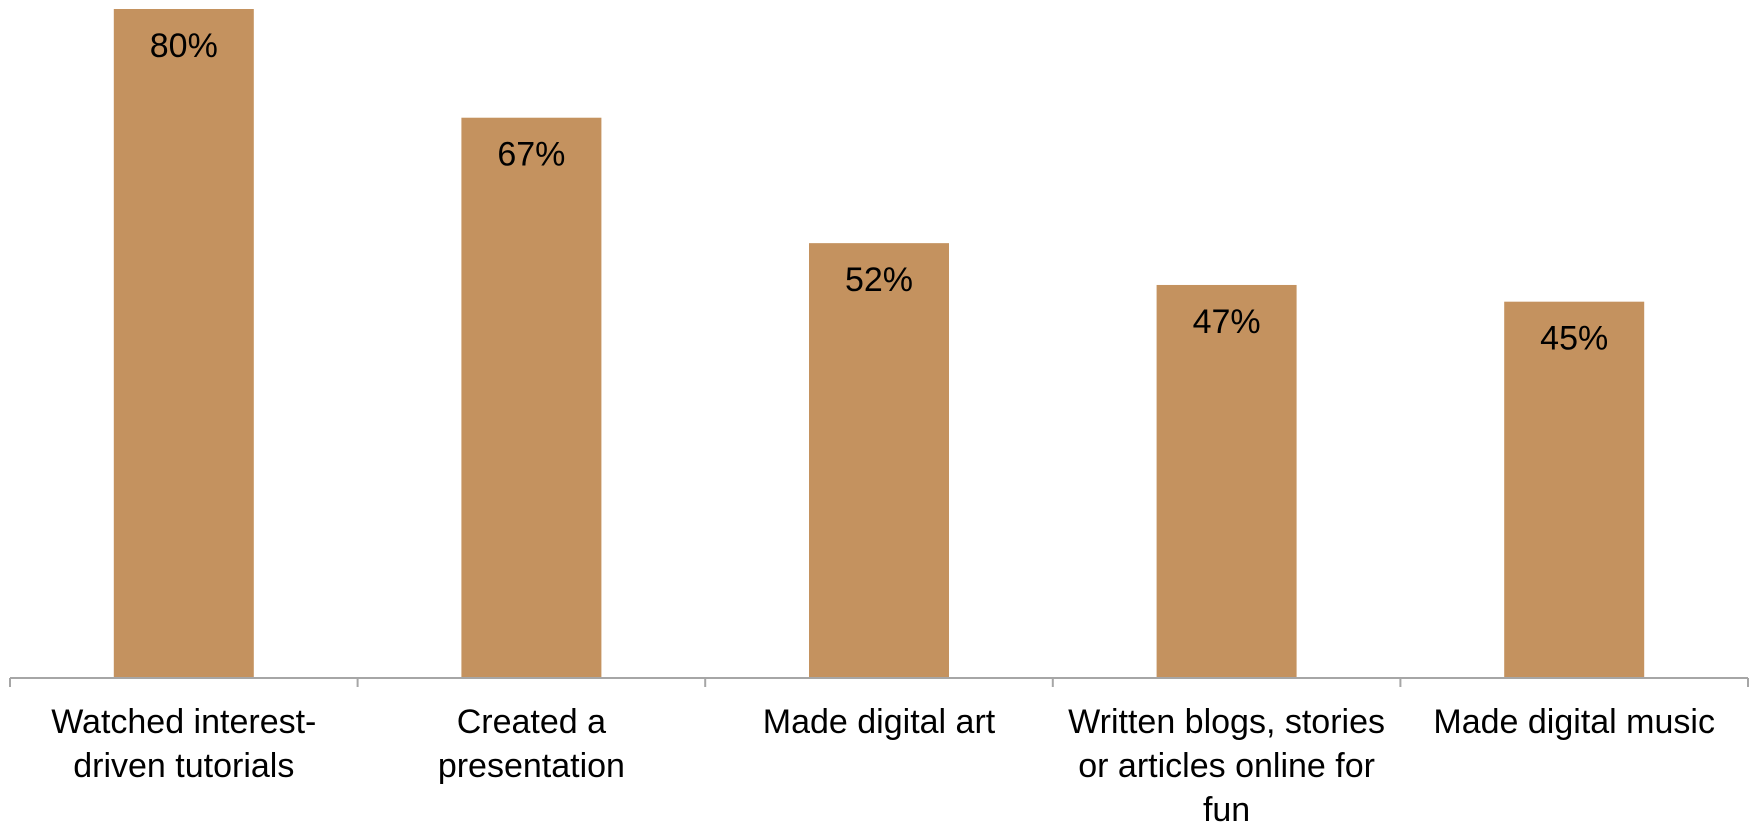 The height and width of the screenshot is (828, 1752). I want to click on data-label: 80%, so click(184, 46).